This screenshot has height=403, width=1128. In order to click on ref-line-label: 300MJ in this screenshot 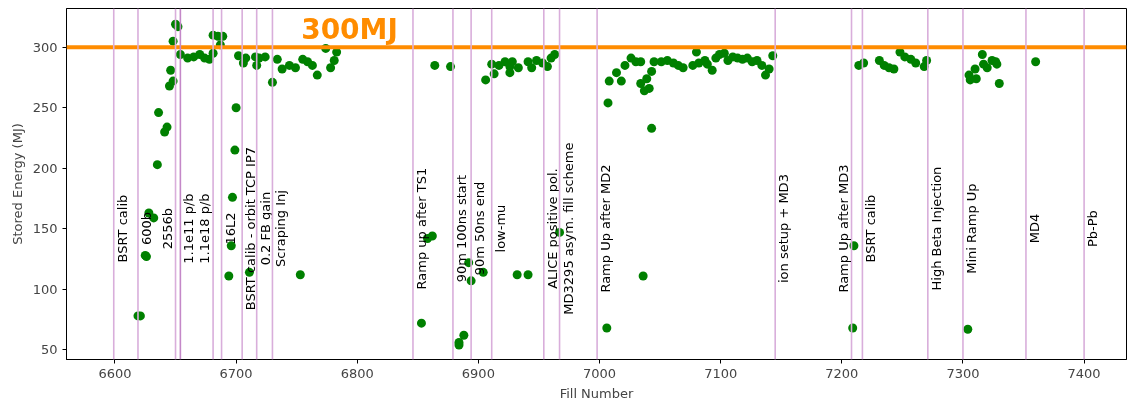, I will do `click(349, 30)`.